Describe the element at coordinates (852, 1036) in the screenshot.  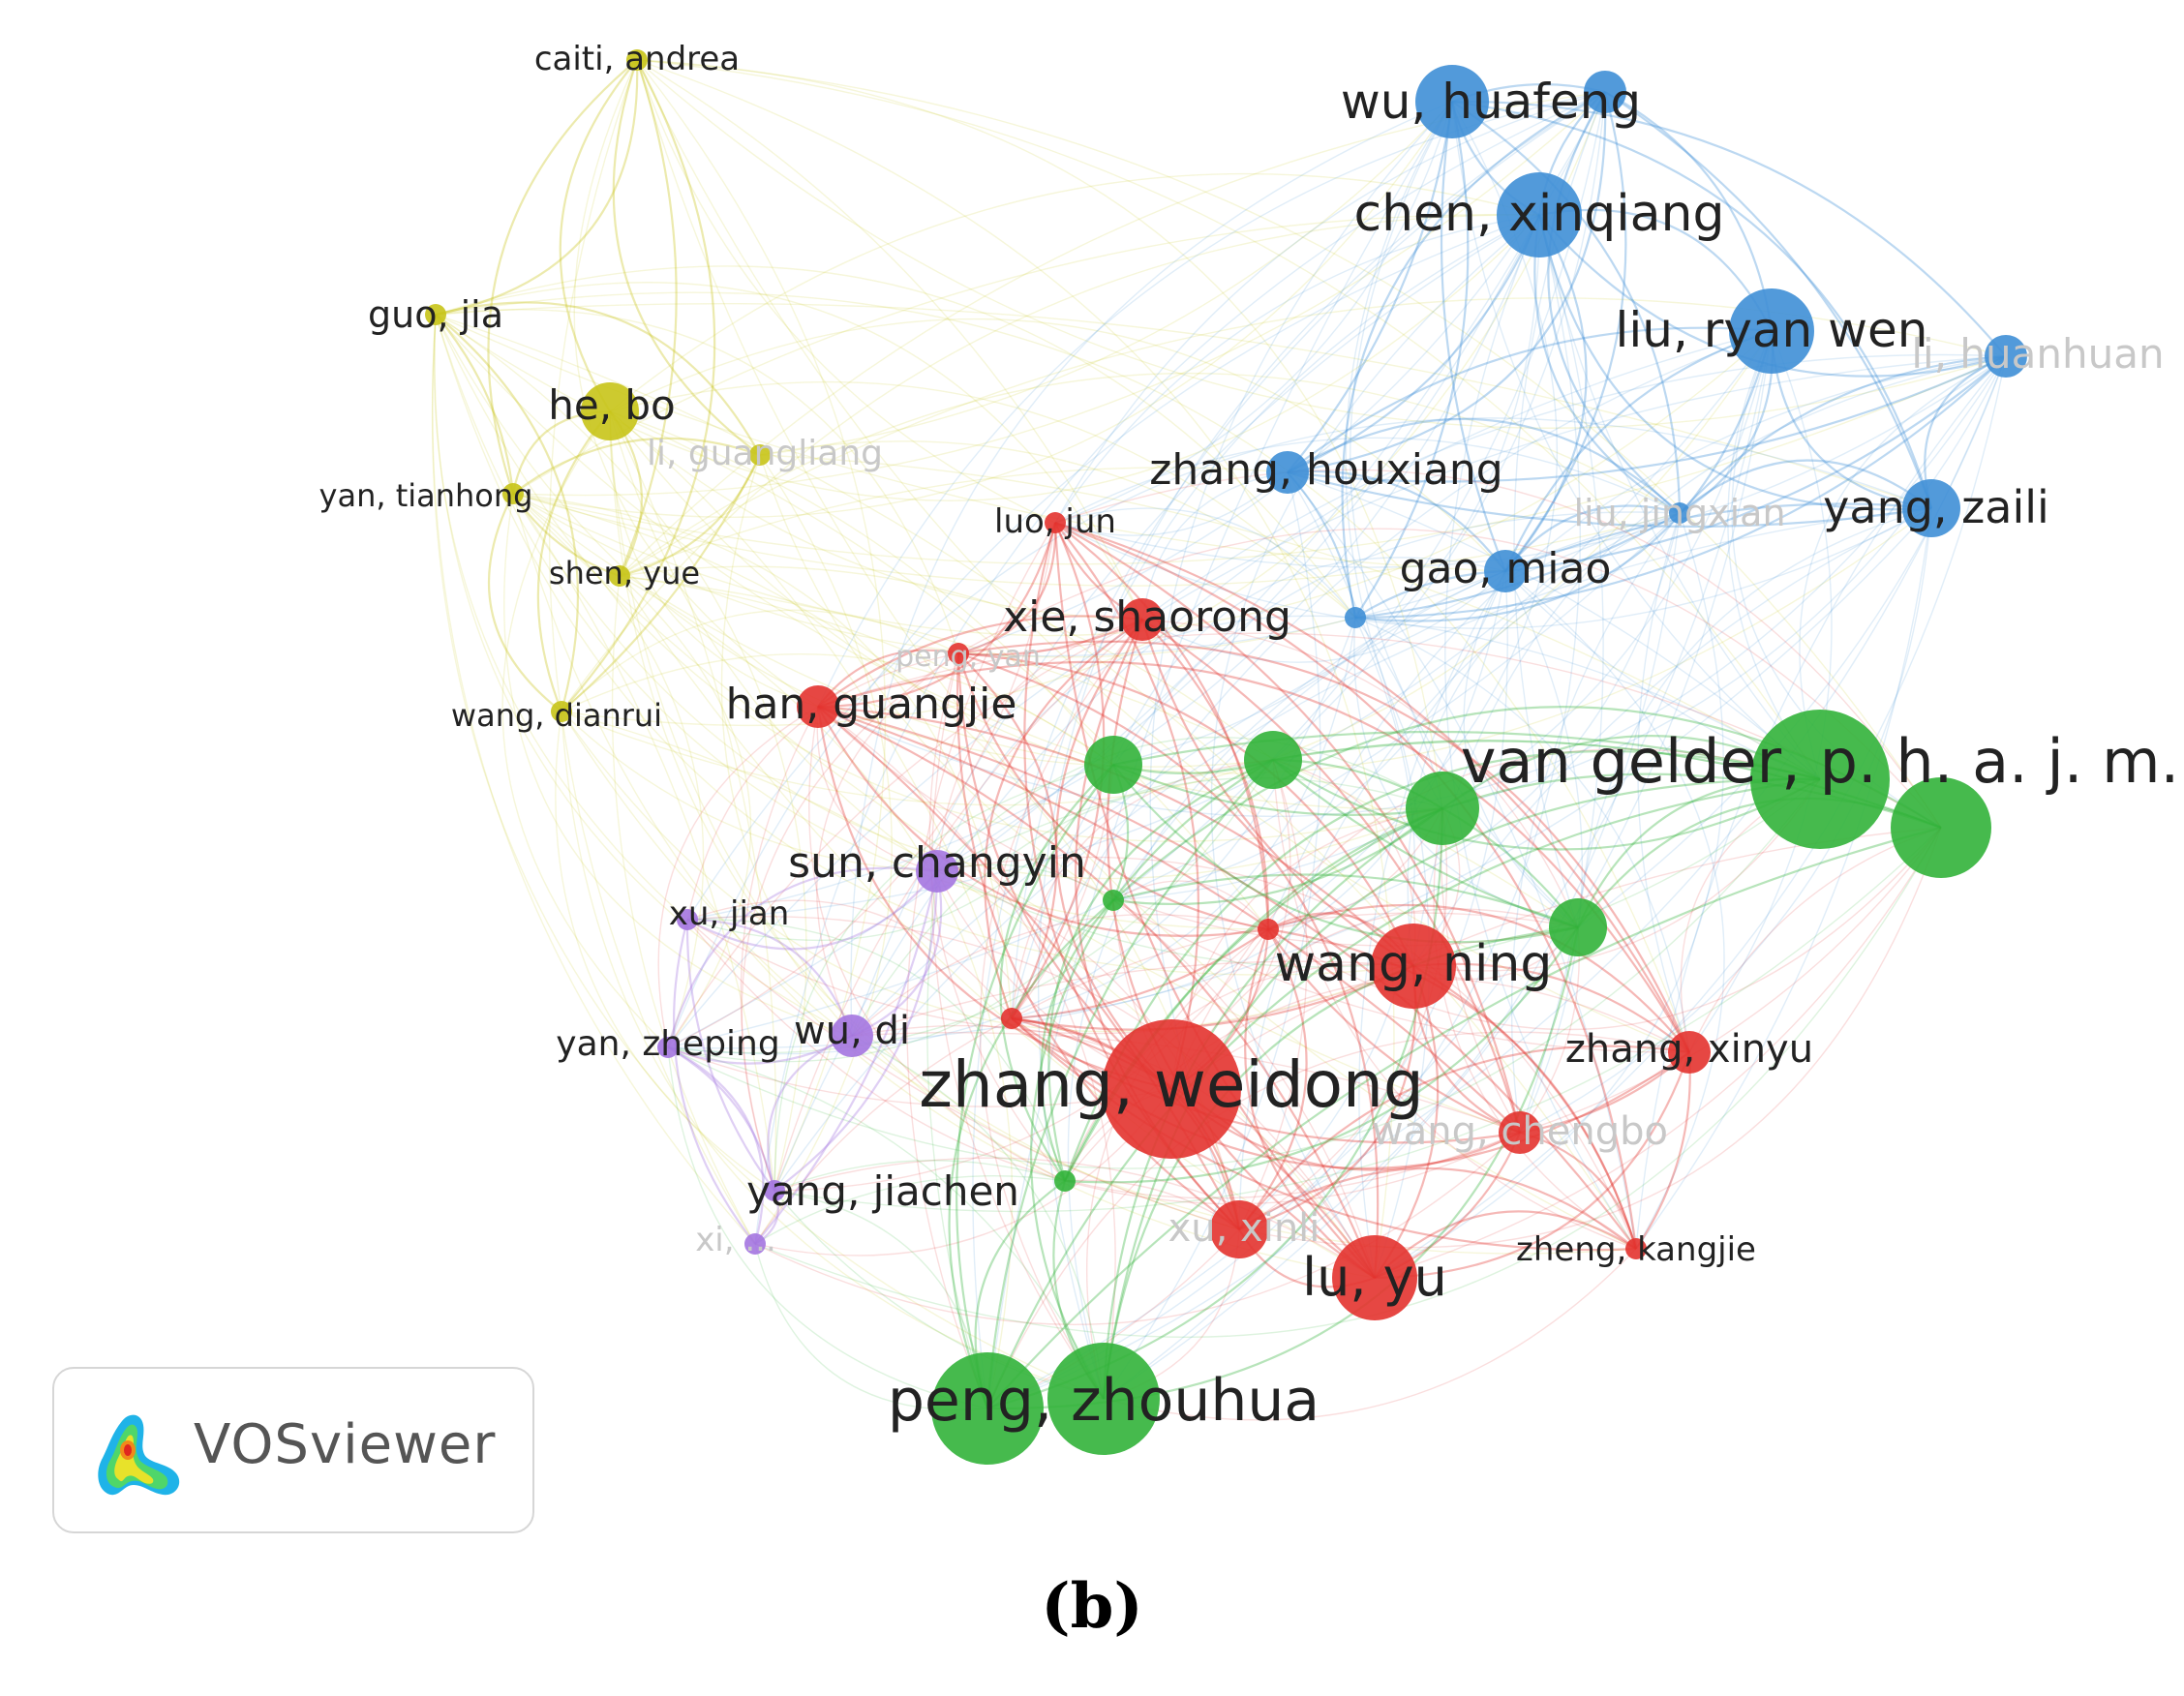
I see `node-wudi` at that location.